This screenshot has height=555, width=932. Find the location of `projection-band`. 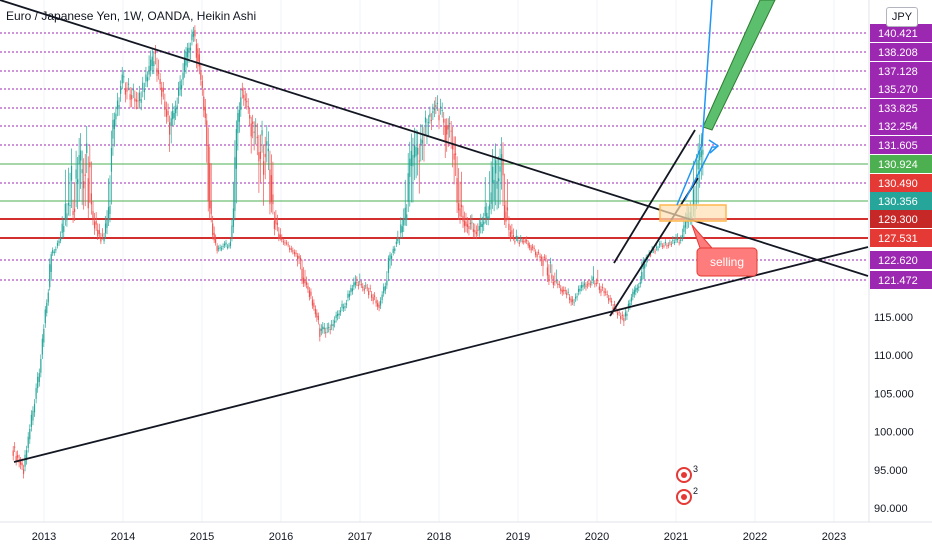

projection-band is located at coordinates (739, 65).